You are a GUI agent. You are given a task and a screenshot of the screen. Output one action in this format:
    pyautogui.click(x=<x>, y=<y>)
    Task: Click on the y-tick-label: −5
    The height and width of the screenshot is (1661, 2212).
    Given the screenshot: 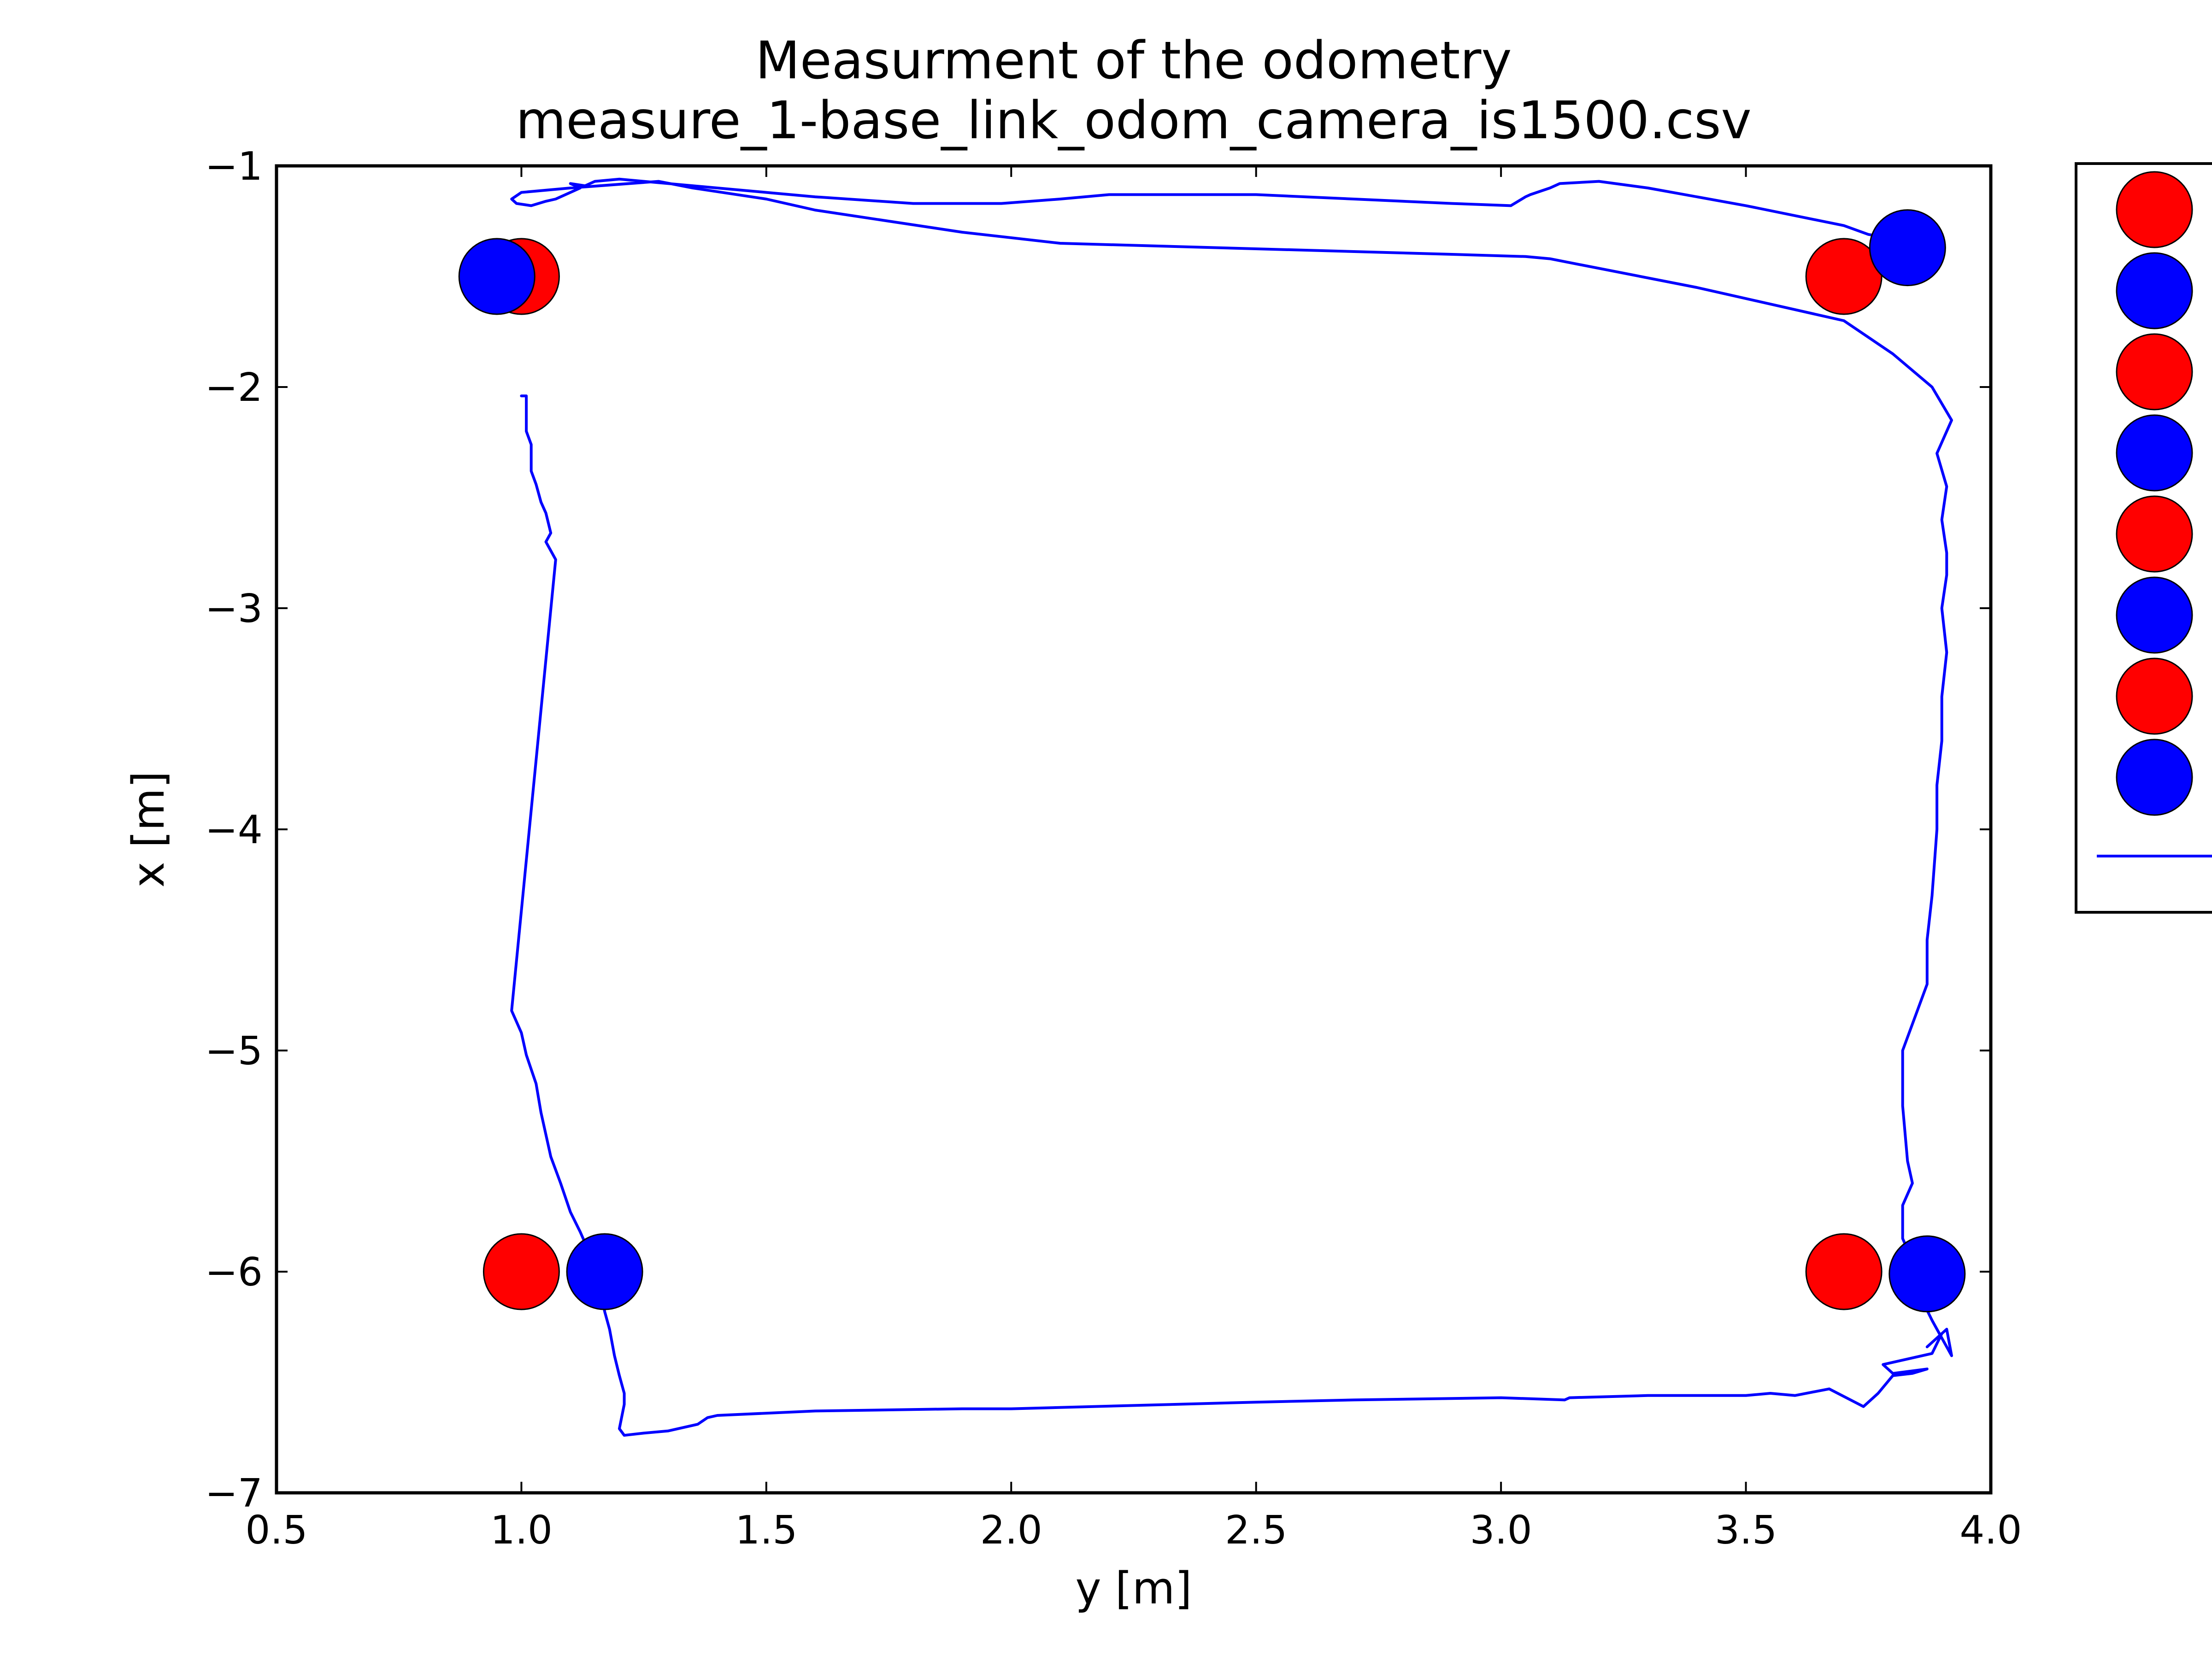 What is the action you would take?
    pyautogui.click(x=234, y=1051)
    